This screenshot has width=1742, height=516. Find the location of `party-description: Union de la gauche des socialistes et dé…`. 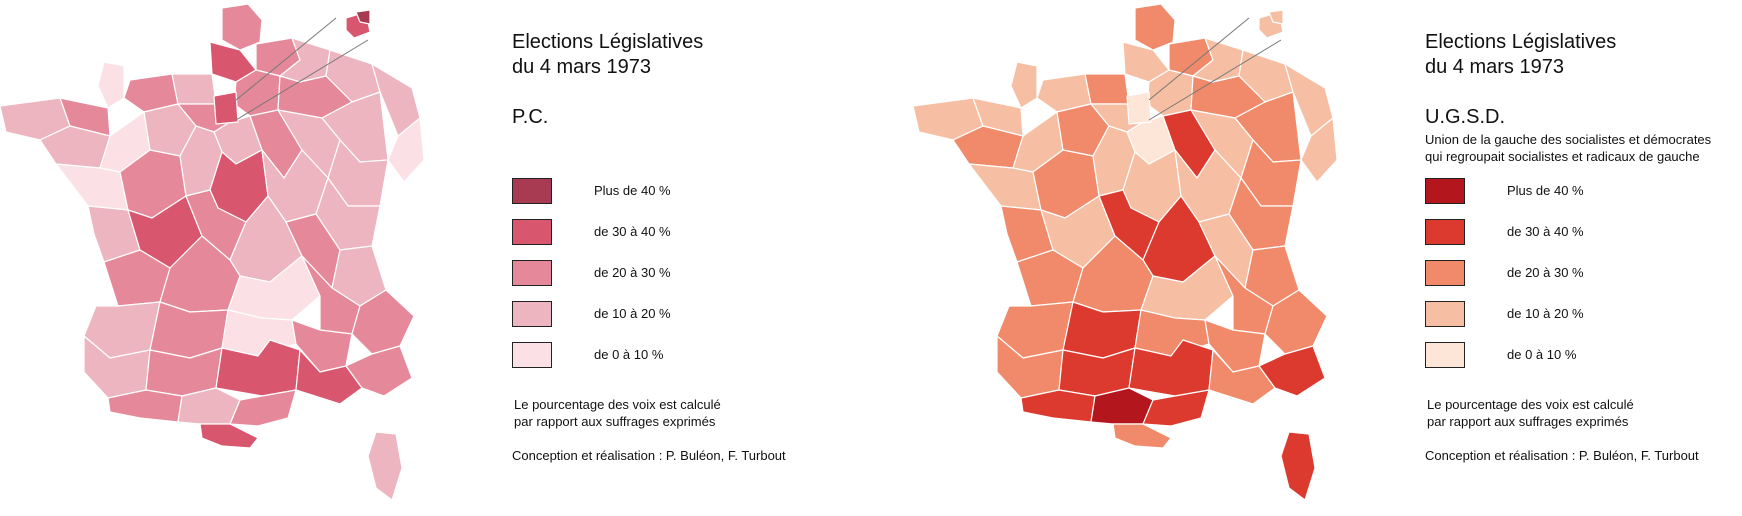

party-description: Union de la gauche des socialistes et dé… is located at coordinates (1583, 148).